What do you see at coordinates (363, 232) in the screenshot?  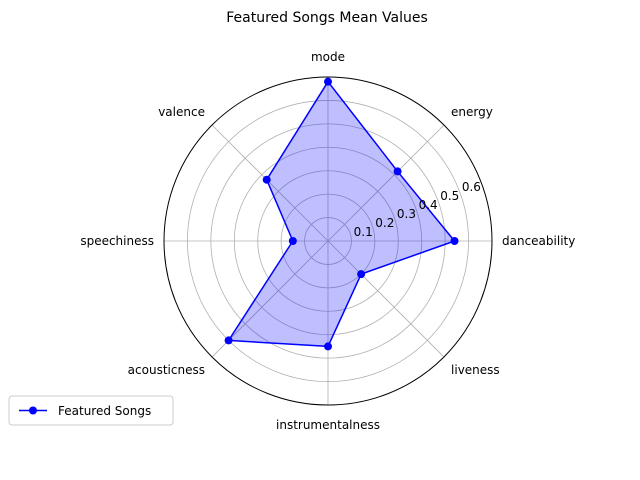 I see `r-tick-label: 0.1` at bounding box center [363, 232].